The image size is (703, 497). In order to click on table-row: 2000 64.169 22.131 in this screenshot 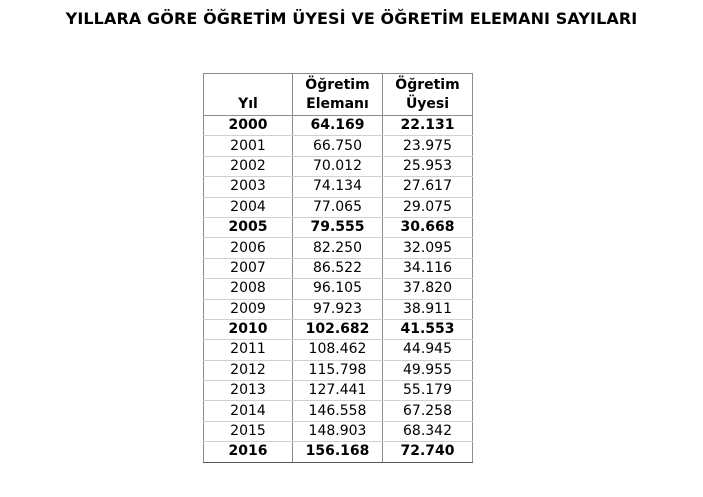, I will do `click(338, 125)`.